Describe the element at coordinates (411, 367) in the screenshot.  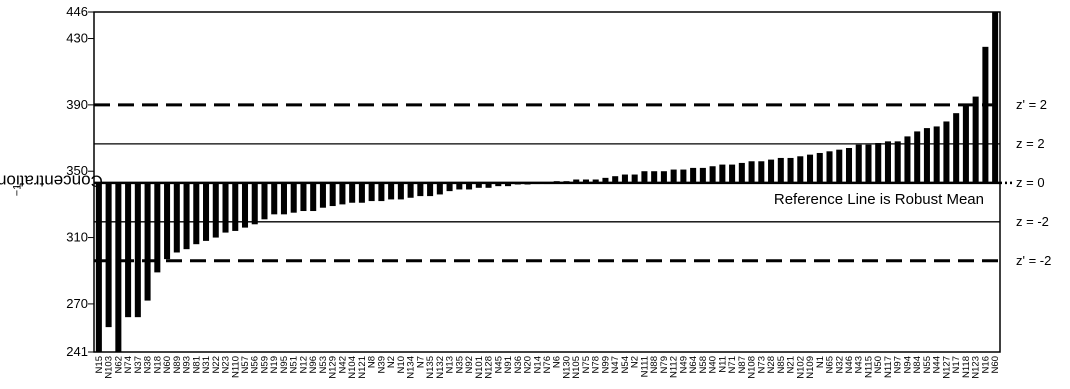
I see `x-tick-label: N134` at that location.